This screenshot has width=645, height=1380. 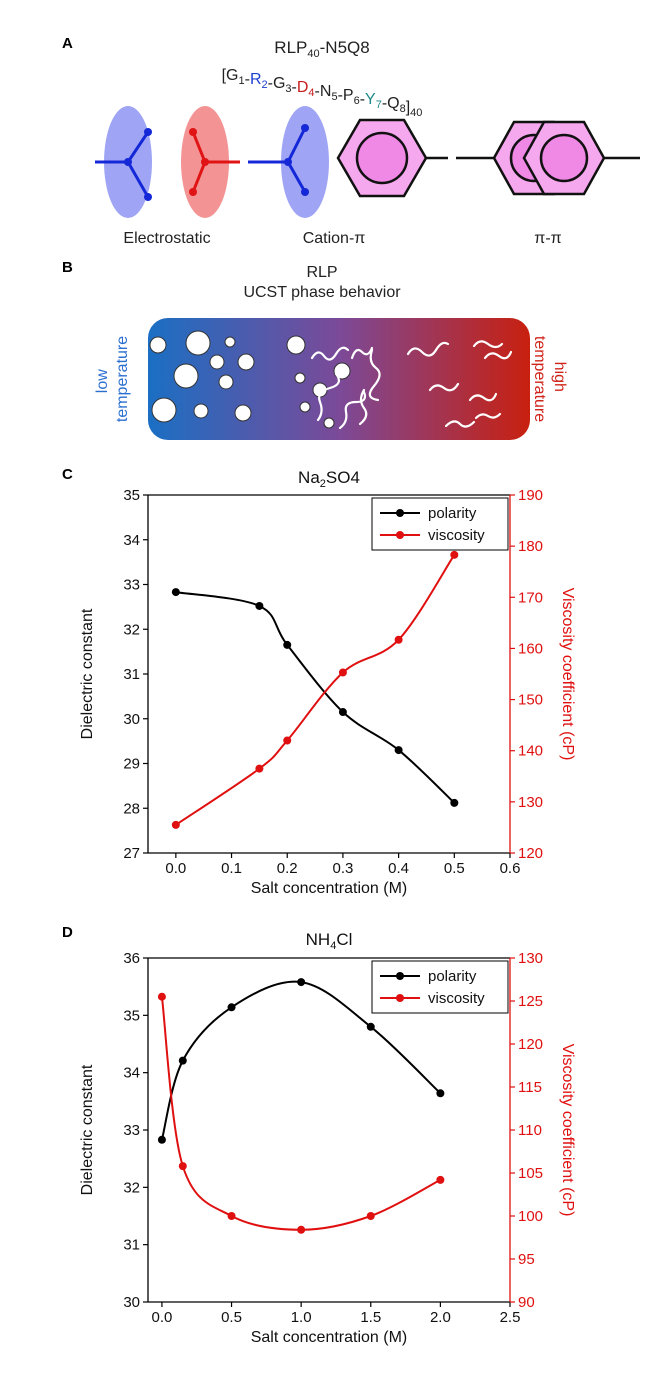 What do you see at coordinates (279, 83) in the screenshot?
I see `seq-residue: G` at bounding box center [279, 83].